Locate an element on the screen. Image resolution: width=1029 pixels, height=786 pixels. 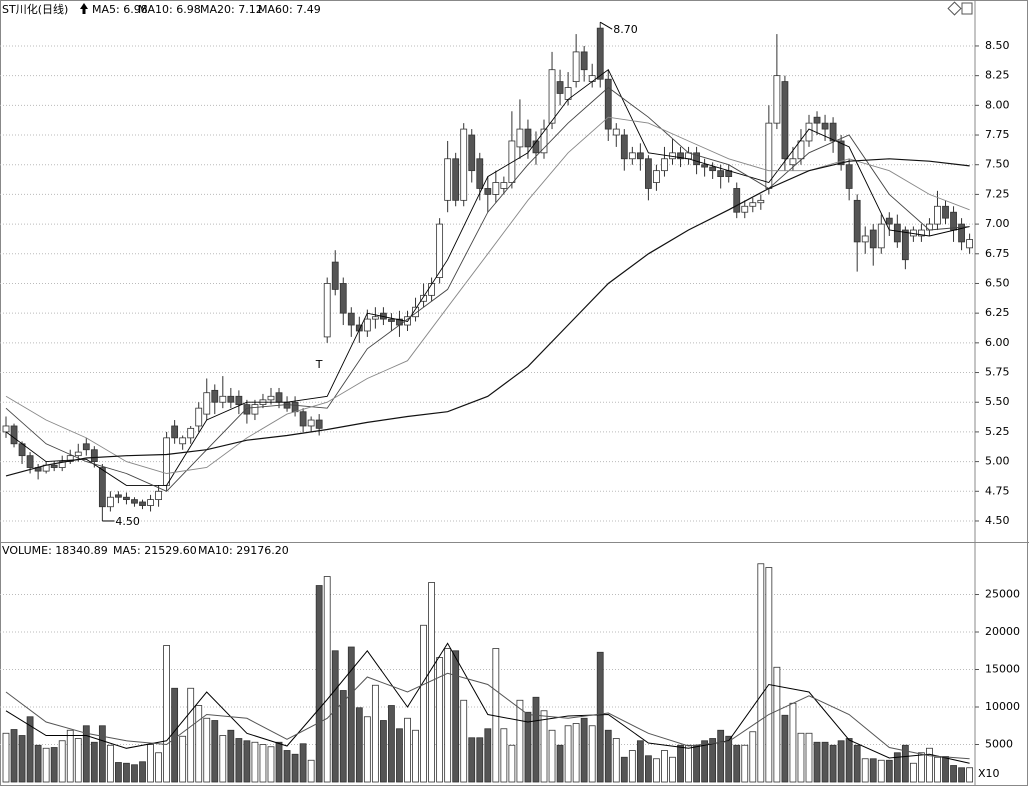
low-label: 4.50 is located at coordinates (127, 521).